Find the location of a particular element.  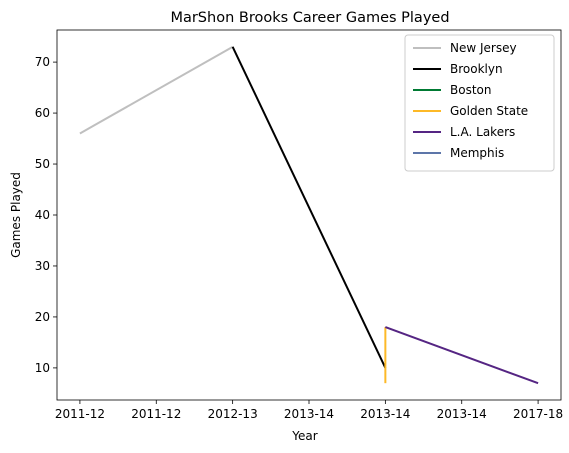

y-axis: 10 20 30 40 50 60 70 is located at coordinates (46, 215).